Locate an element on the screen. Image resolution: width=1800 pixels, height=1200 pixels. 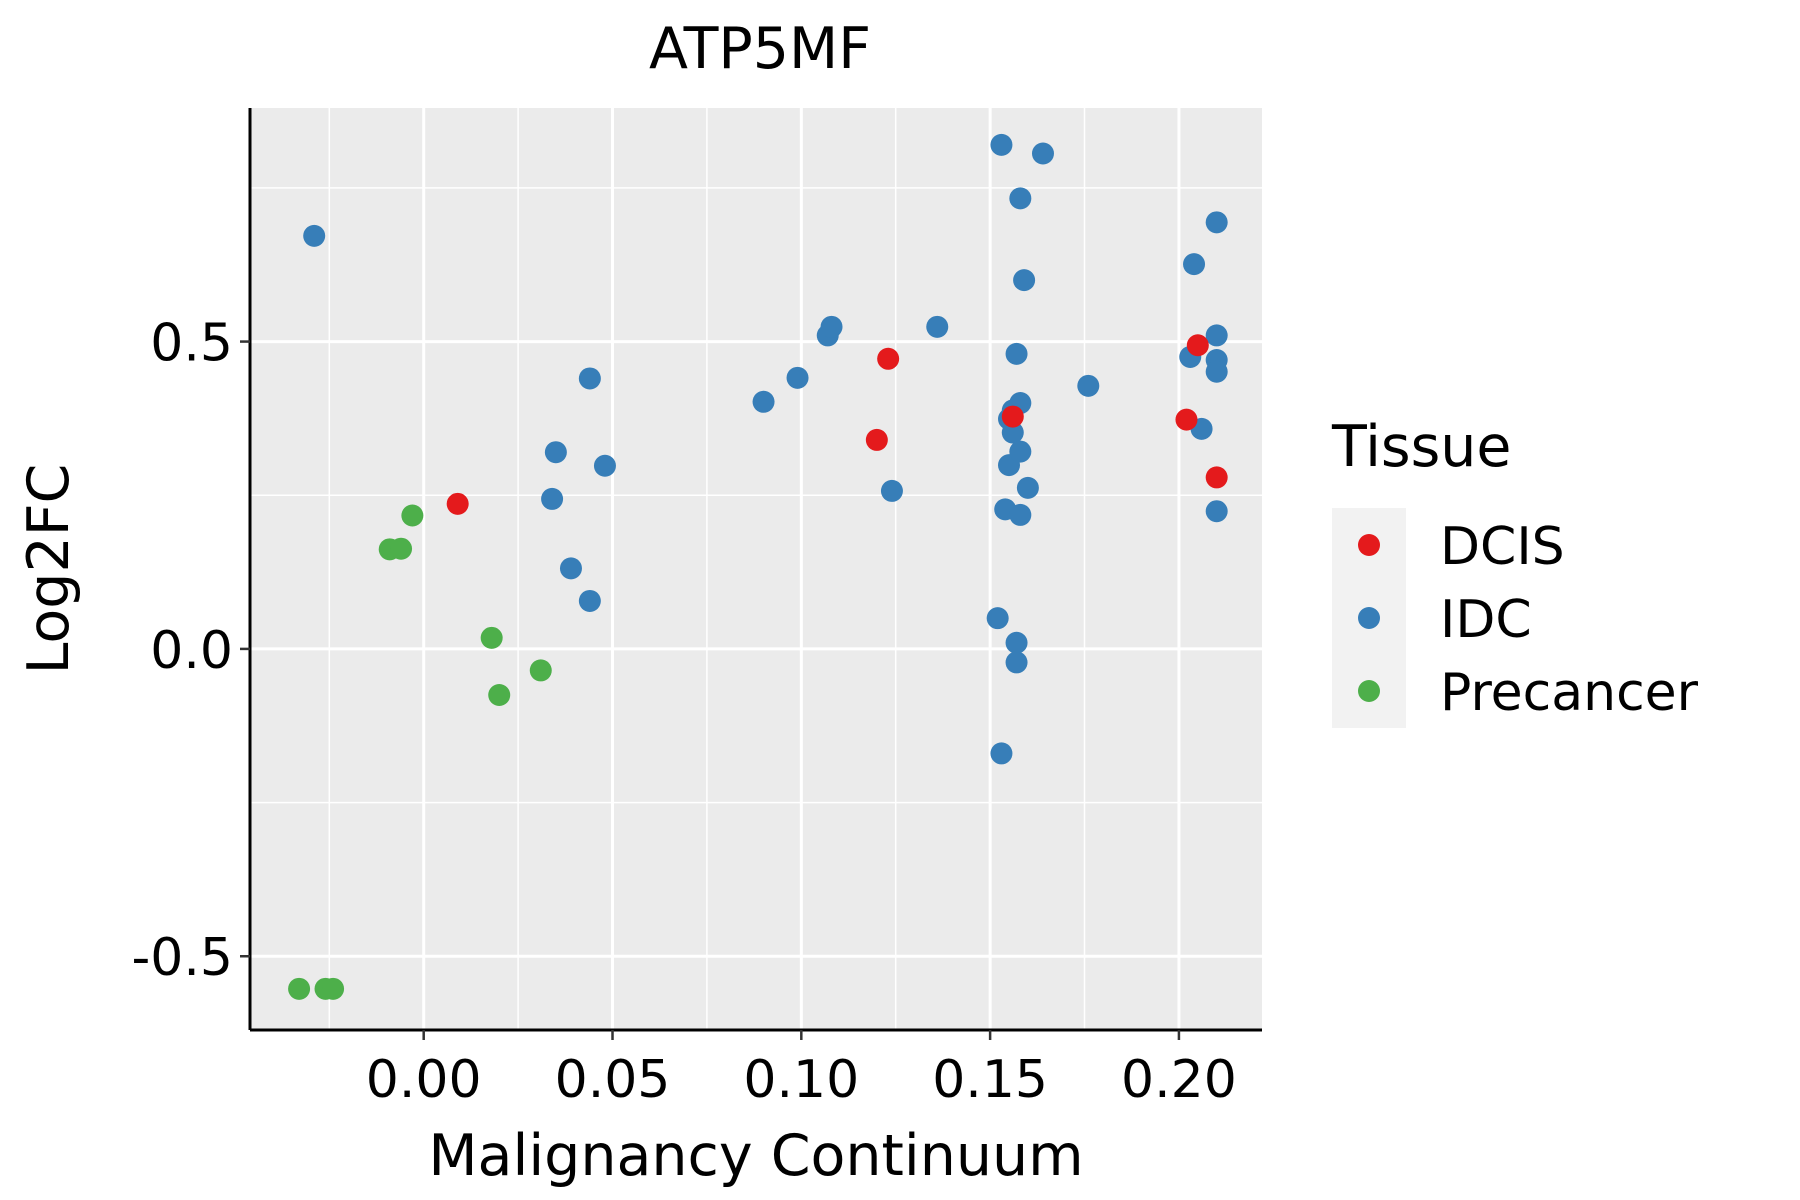
legend-label-idc: IDC is located at coordinates (1486, 620).